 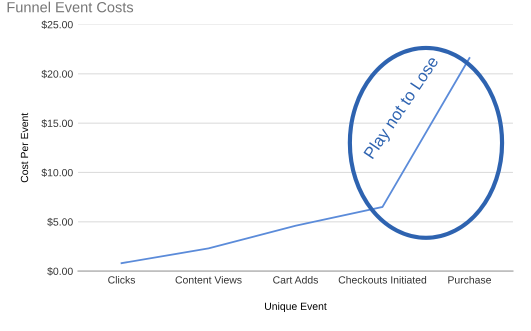 I want to click on chart-title: Funnel Event Costs, so click(x=71, y=7).